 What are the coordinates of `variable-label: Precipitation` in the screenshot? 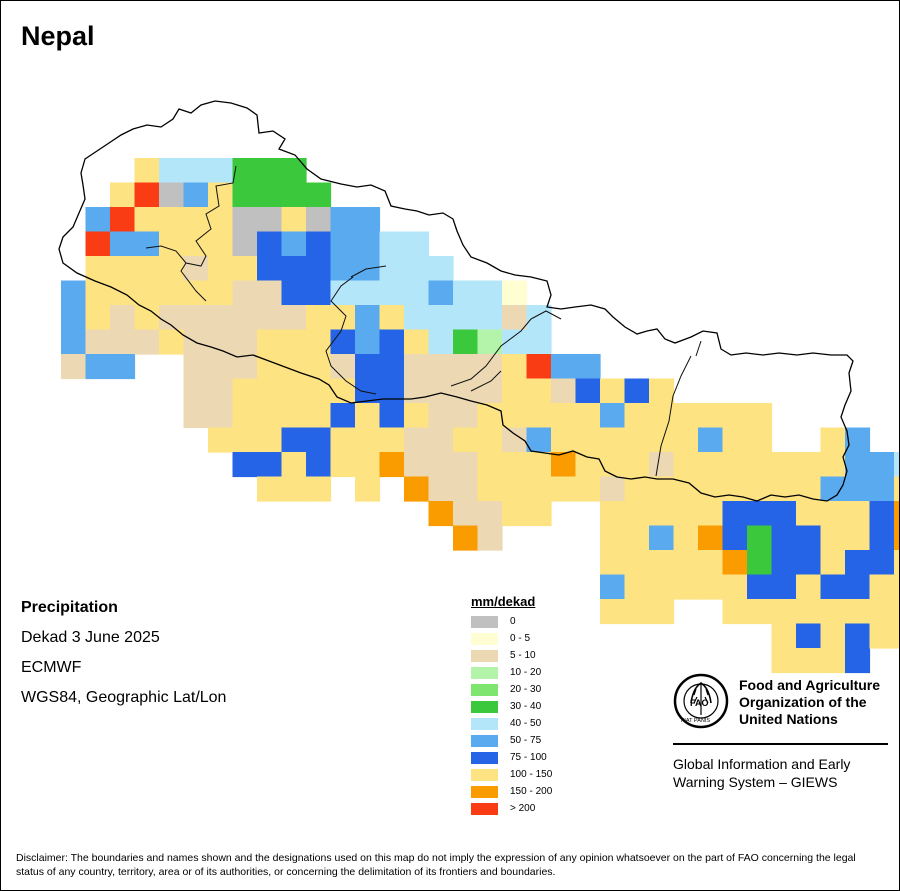 It's located at (69, 607).